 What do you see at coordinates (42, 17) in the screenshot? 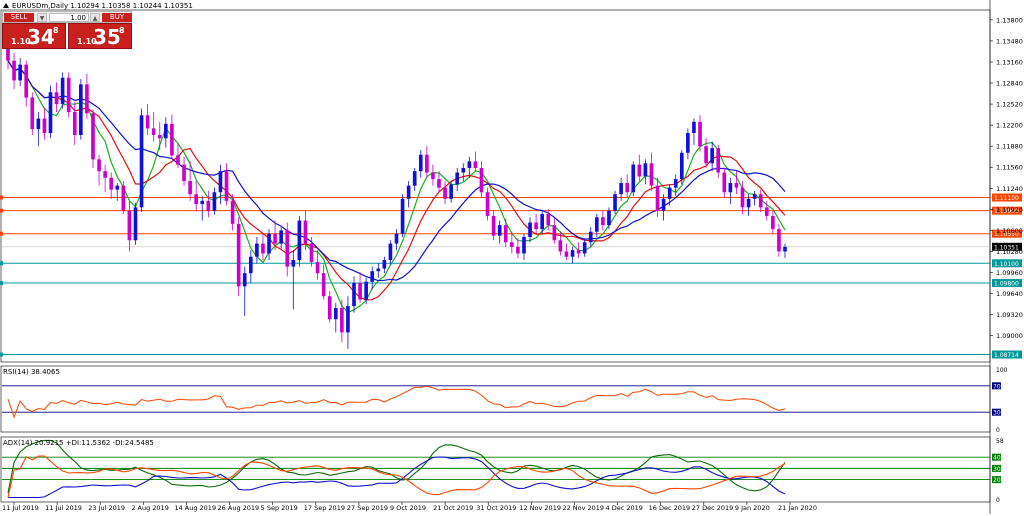
I see `lot-decrease-icon: ▼` at bounding box center [42, 17].